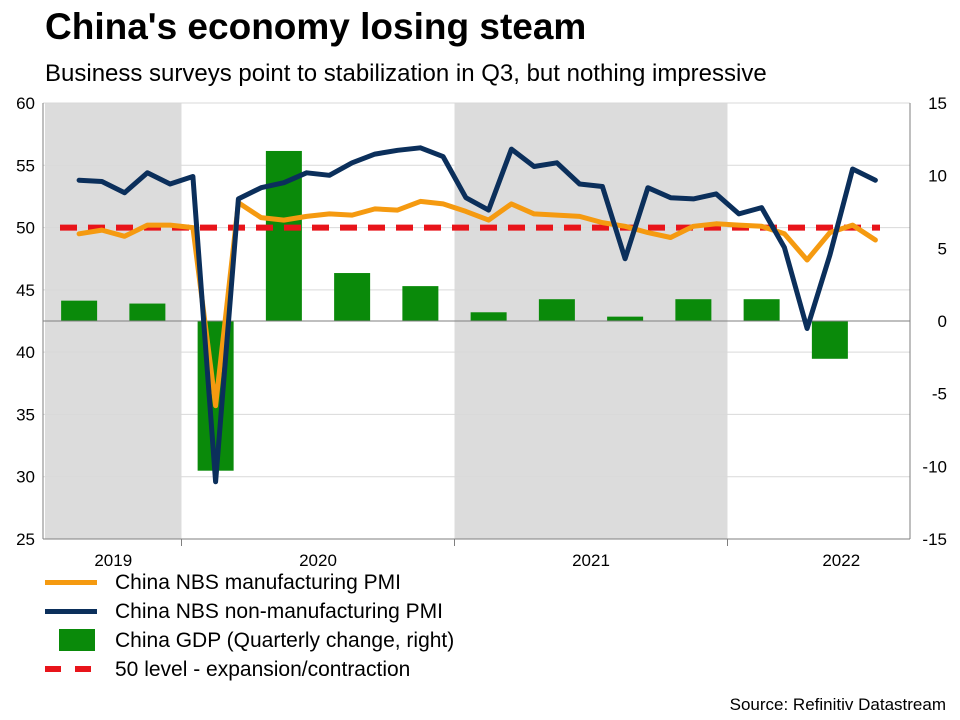 This screenshot has width=960, height=720. What do you see at coordinates (25, 103) in the screenshot?
I see `left-tick-label: 60` at bounding box center [25, 103].